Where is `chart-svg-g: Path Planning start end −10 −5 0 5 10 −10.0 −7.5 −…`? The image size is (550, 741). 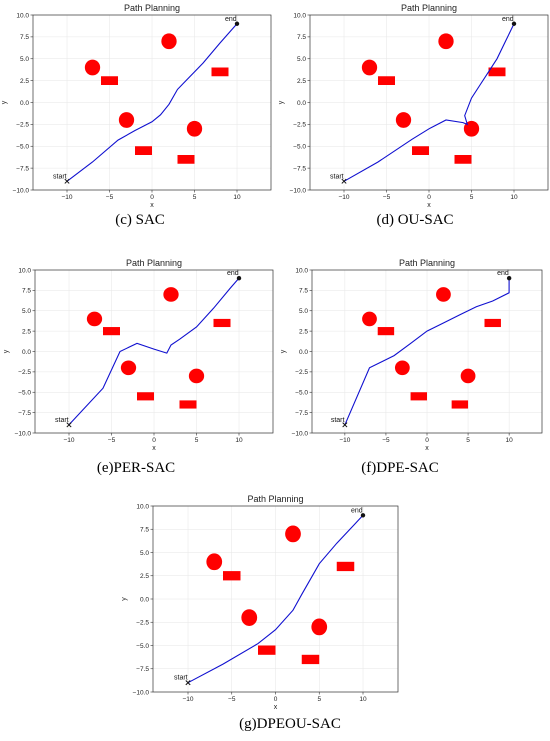
chart-svg-g: Path Planning start end −10 −5 0 5 10 −10.0 −7.5 −… is located at coordinates (260, 602).